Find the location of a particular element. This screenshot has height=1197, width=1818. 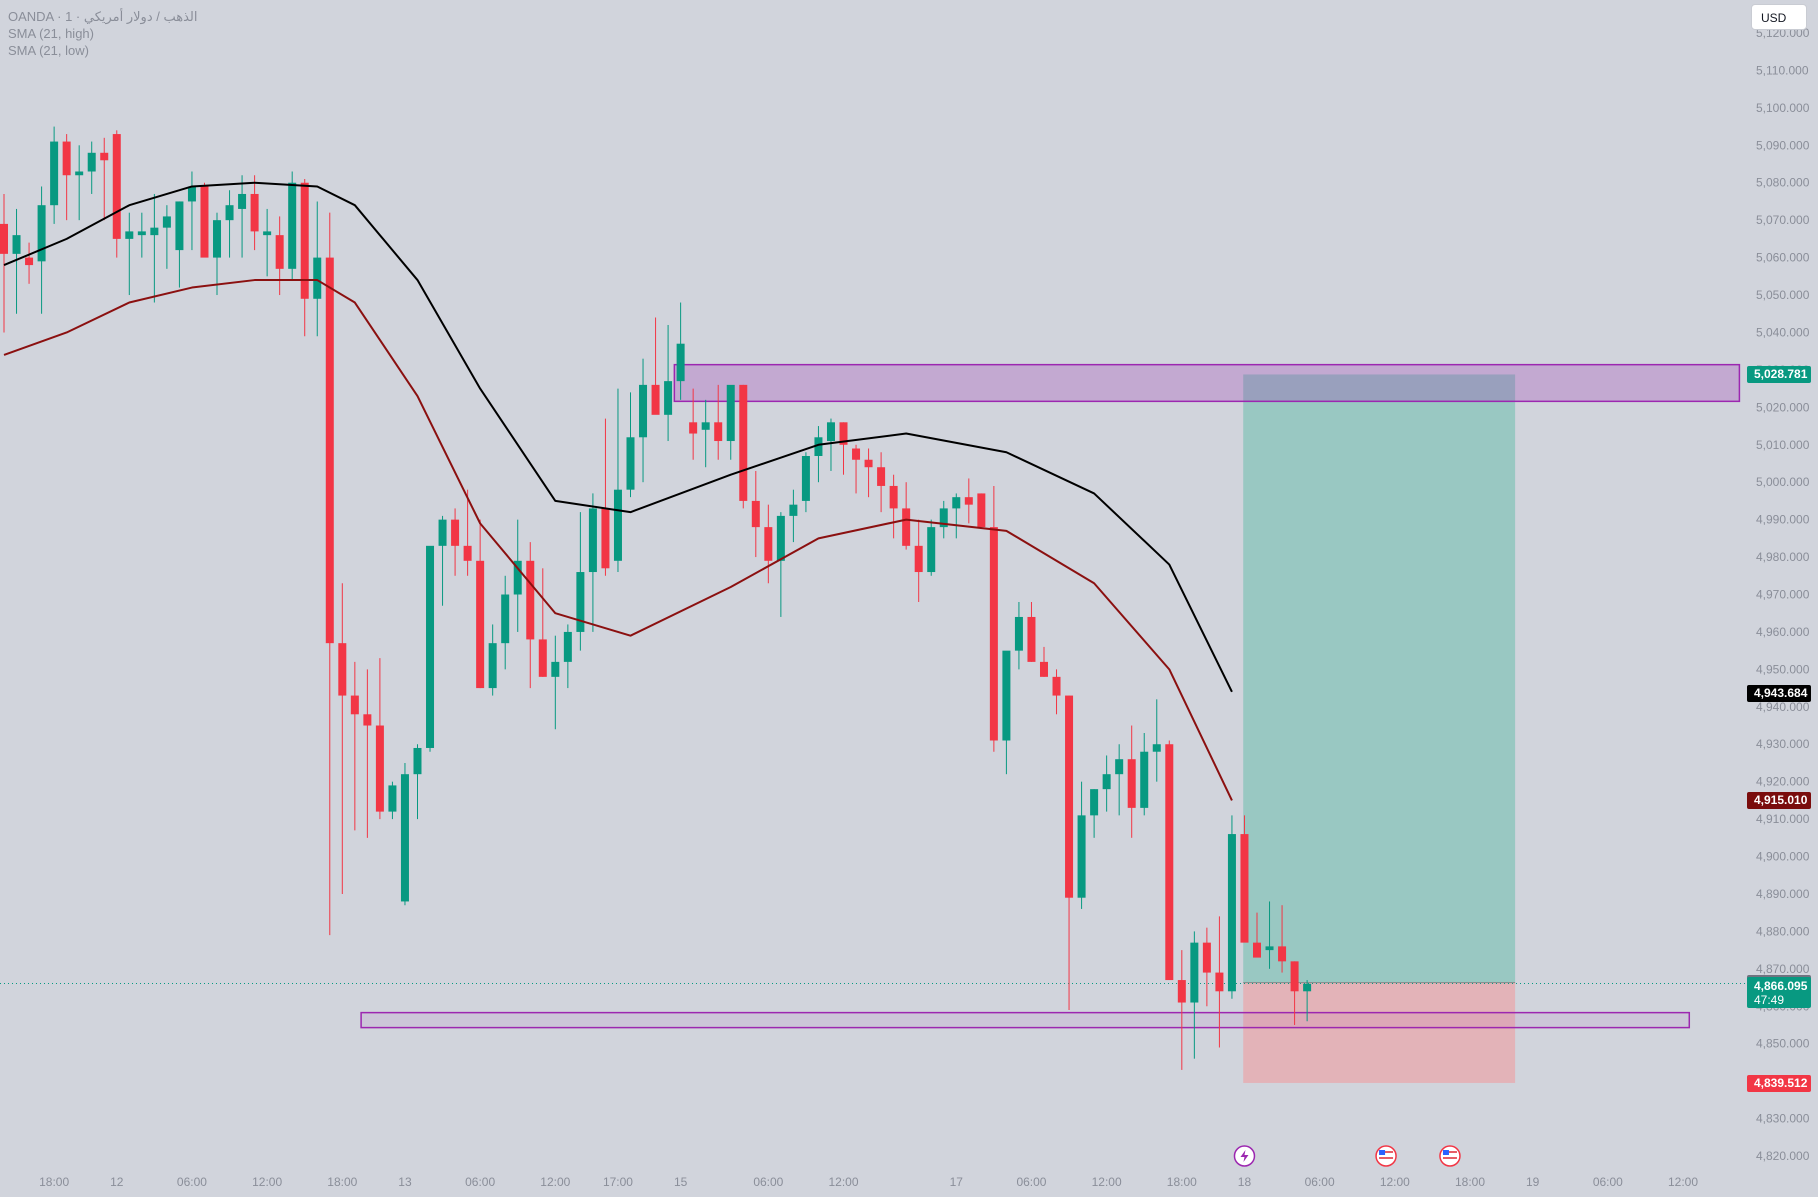

price-tag: 4,866.095 47:49 is located at coordinates (1779, 993).